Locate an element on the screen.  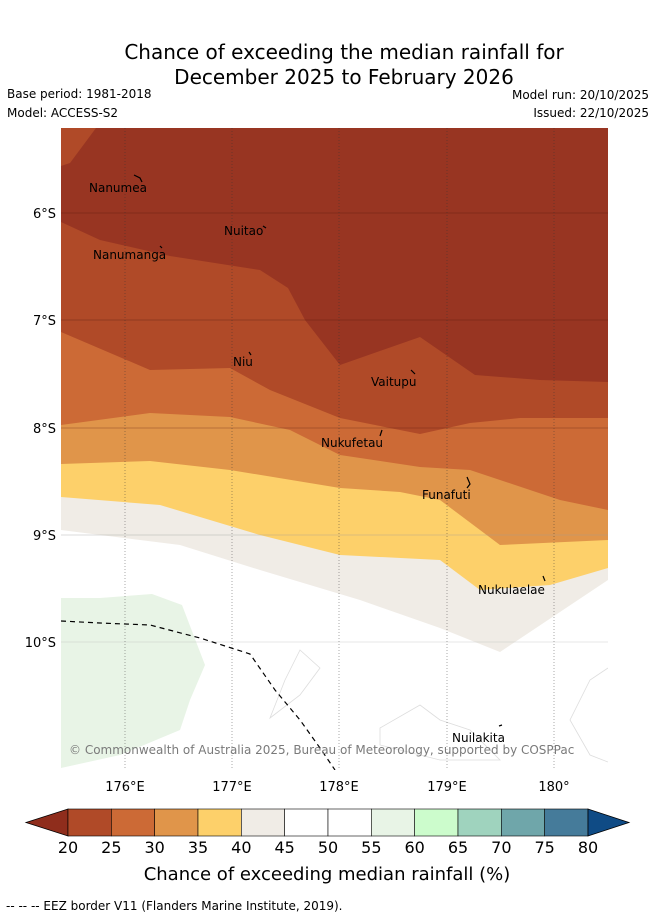
model-run: Model run: 20/10/2025 is located at coordinates (580, 95).